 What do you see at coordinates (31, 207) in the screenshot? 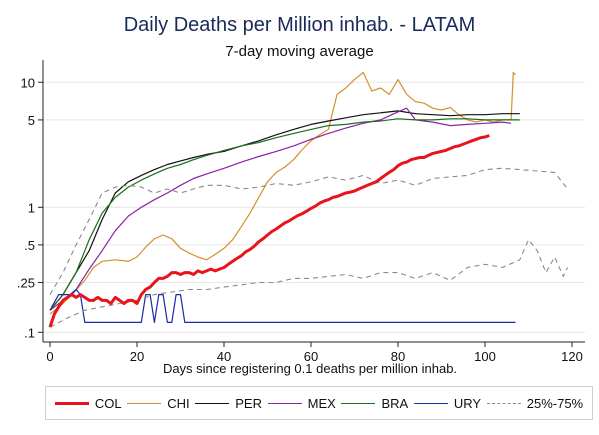
I see `y-tick-label: 1` at bounding box center [31, 207].